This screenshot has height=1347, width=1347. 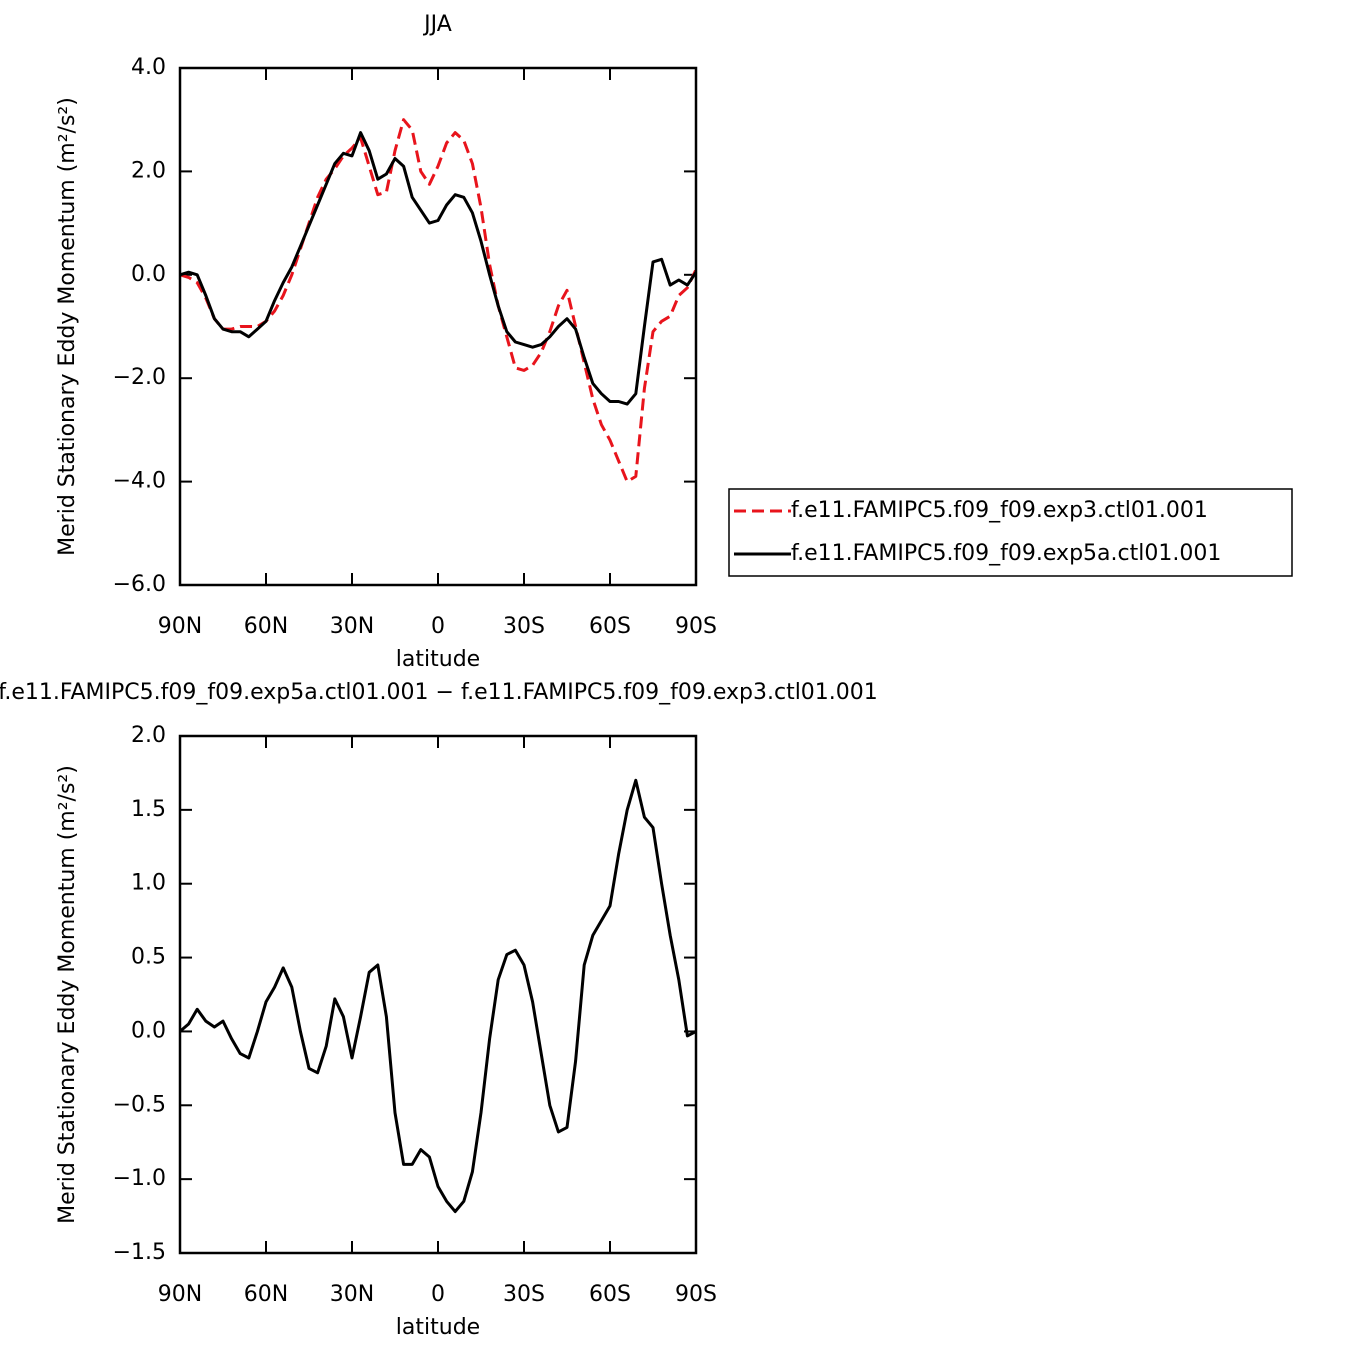 What do you see at coordinates (139, 377) in the screenshot?
I see `y-tick-label: −2.0` at bounding box center [139, 377].